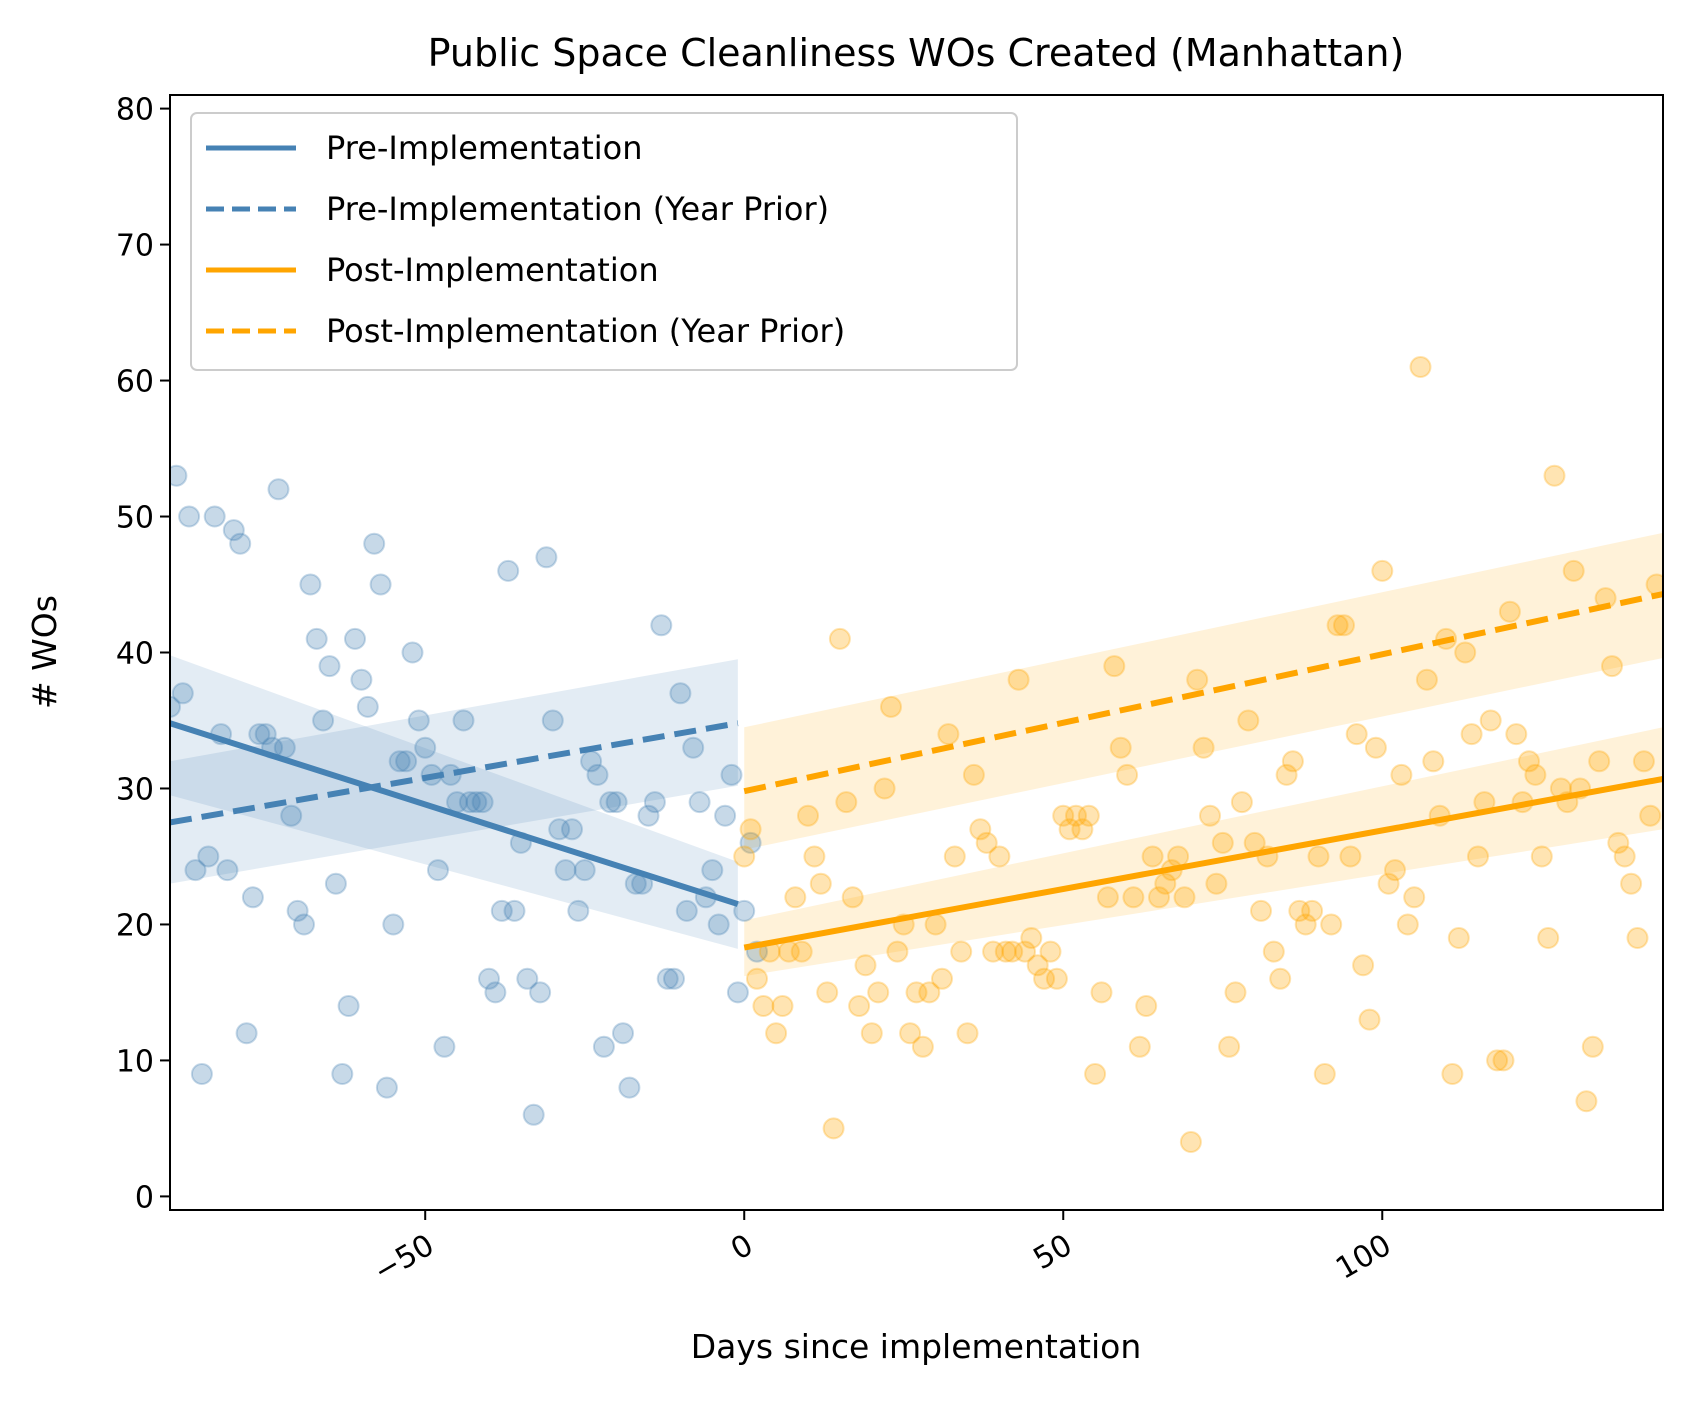 The height and width of the screenshot is (1401, 1686). Describe the element at coordinates (577, 209) in the screenshot. I see `legend-label-pre-year-prior: Pre-Implementation (Year Prior)` at that location.